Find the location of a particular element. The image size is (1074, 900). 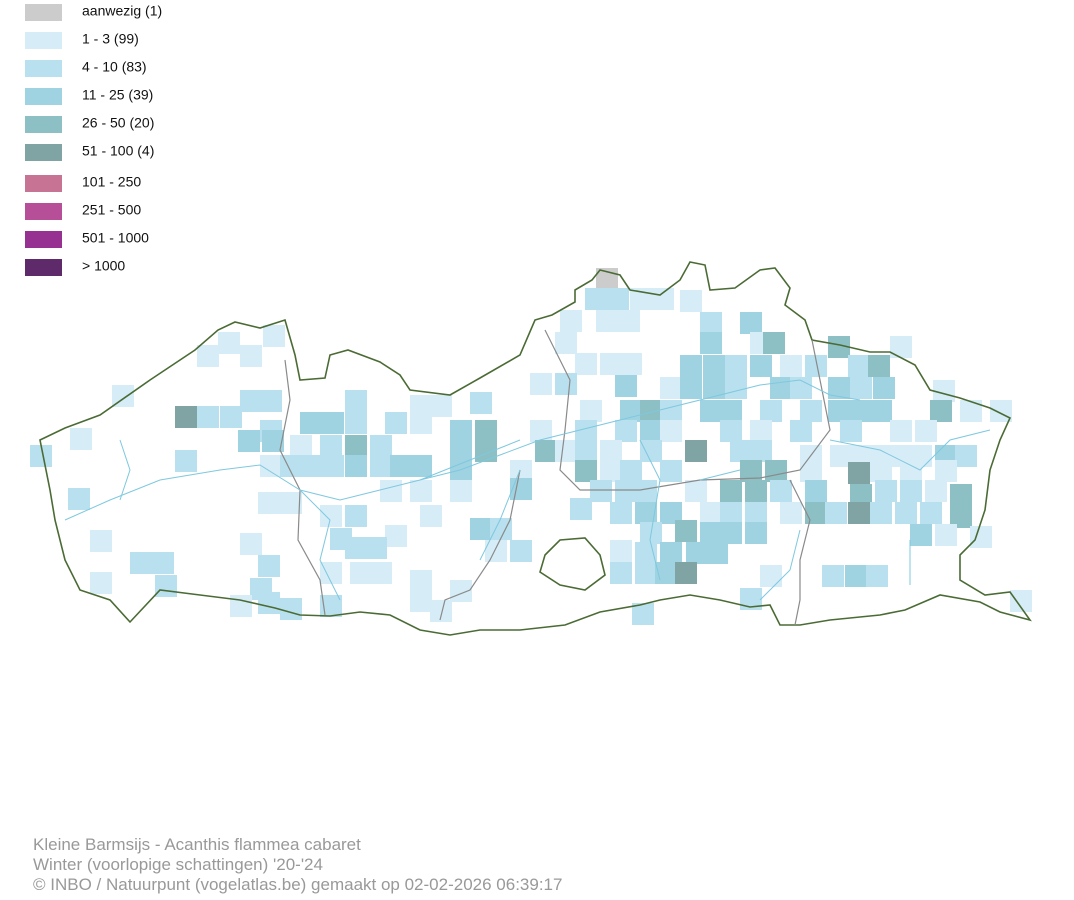

legend-label: 51 - 100 (4) is located at coordinates (118, 151).